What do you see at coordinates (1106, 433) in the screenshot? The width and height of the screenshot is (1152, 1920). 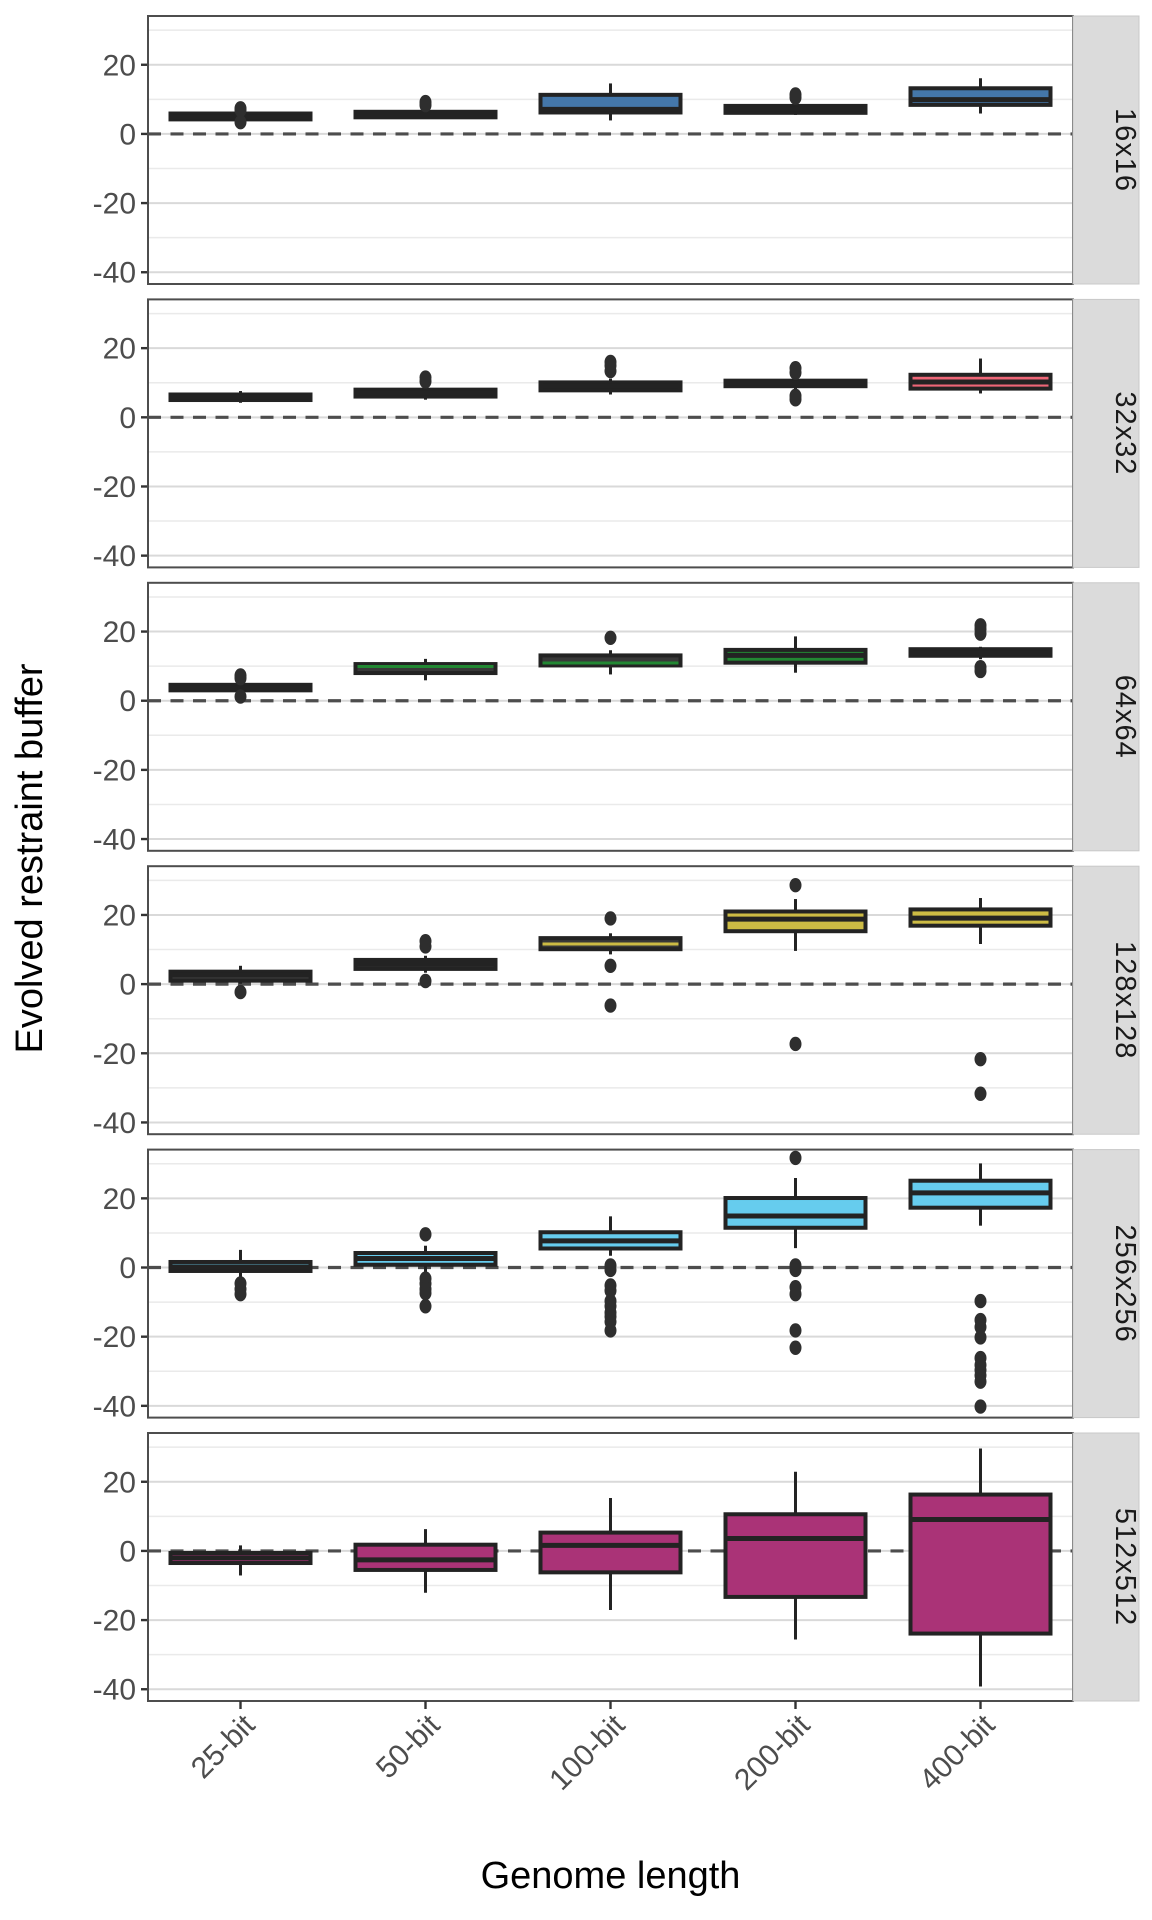 I see `strip-32x32` at bounding box center [1106, 433].